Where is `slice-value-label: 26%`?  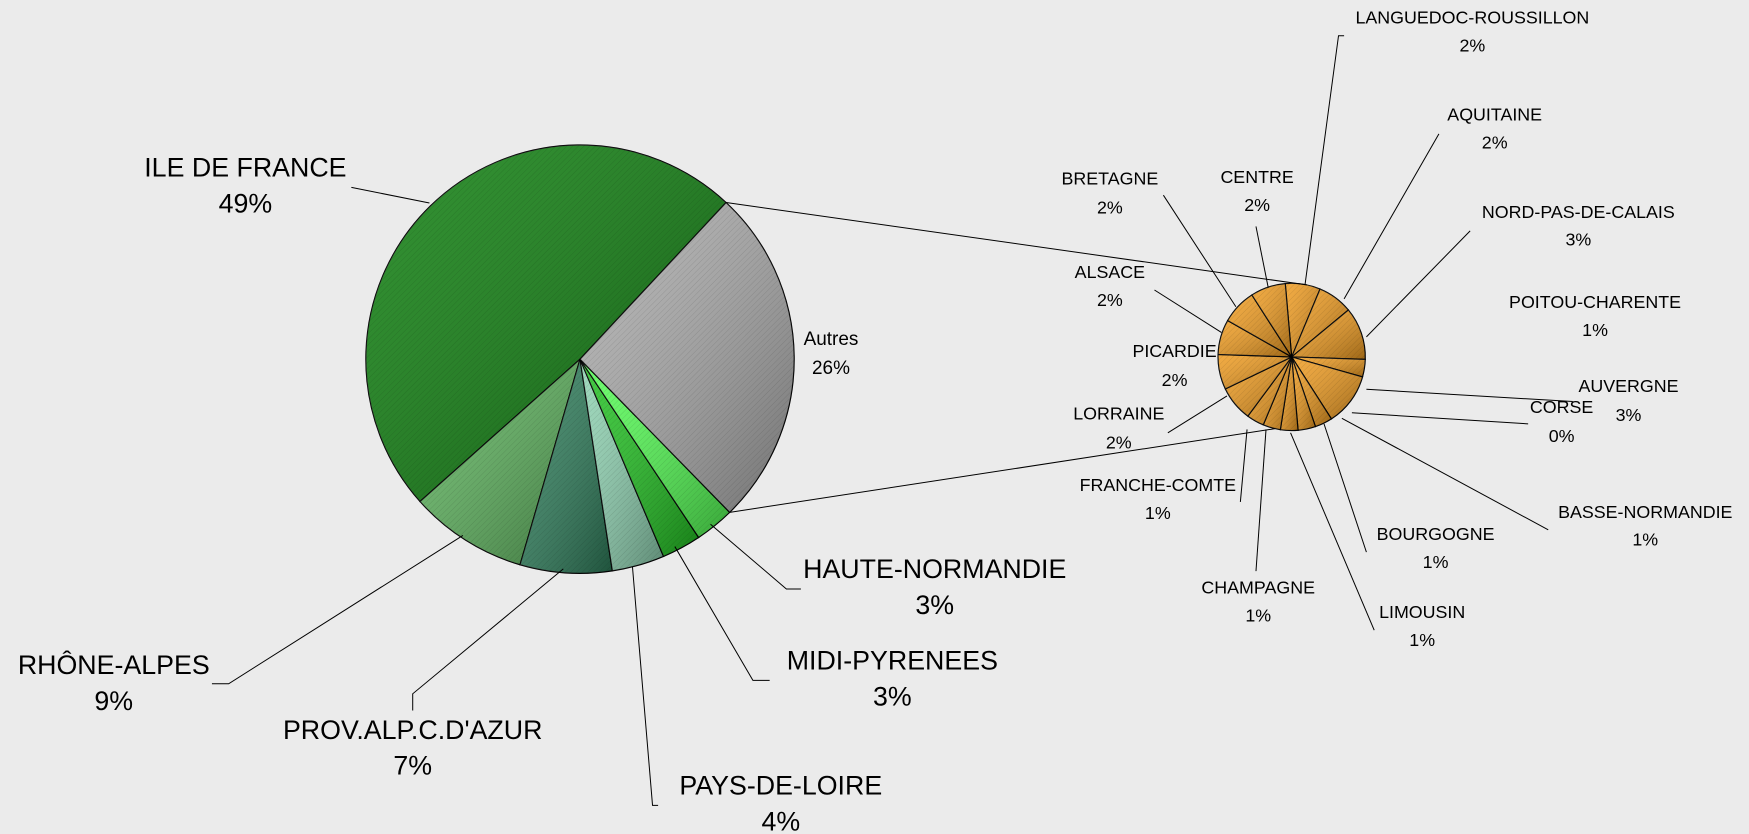
slice-value-label: 26% is located at coordinates (831, 368).